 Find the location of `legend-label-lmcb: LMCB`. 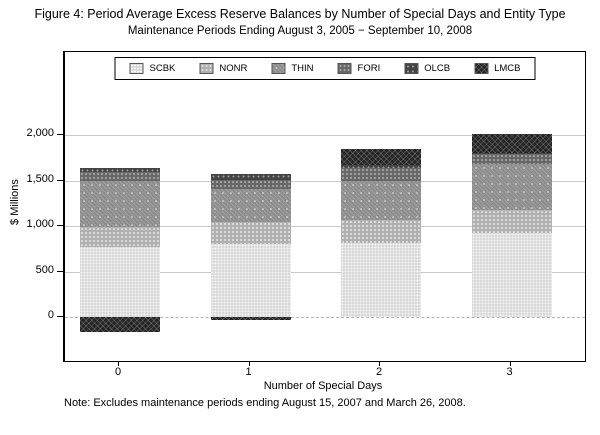

legend-label-lmcb: LMCB is located at coordinates (507, 68).